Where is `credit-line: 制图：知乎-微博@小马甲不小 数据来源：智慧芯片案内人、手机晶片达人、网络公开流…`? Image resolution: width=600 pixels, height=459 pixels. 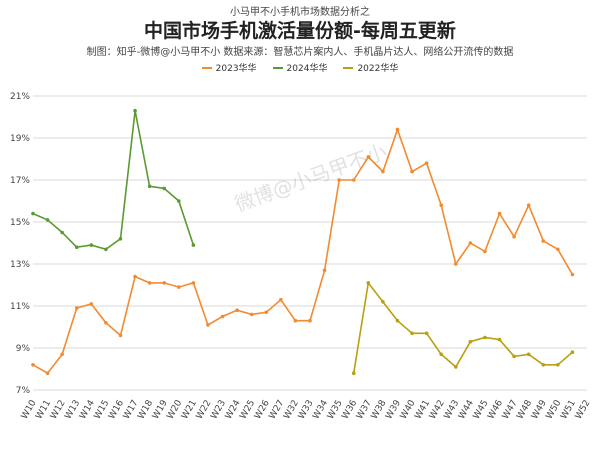
credit-line: 制图：知乎-微博@小马甲不小 数据来源：智慧芯片案内人、手机晶片达人、网络公开流… is located at coordinates (300, 52).